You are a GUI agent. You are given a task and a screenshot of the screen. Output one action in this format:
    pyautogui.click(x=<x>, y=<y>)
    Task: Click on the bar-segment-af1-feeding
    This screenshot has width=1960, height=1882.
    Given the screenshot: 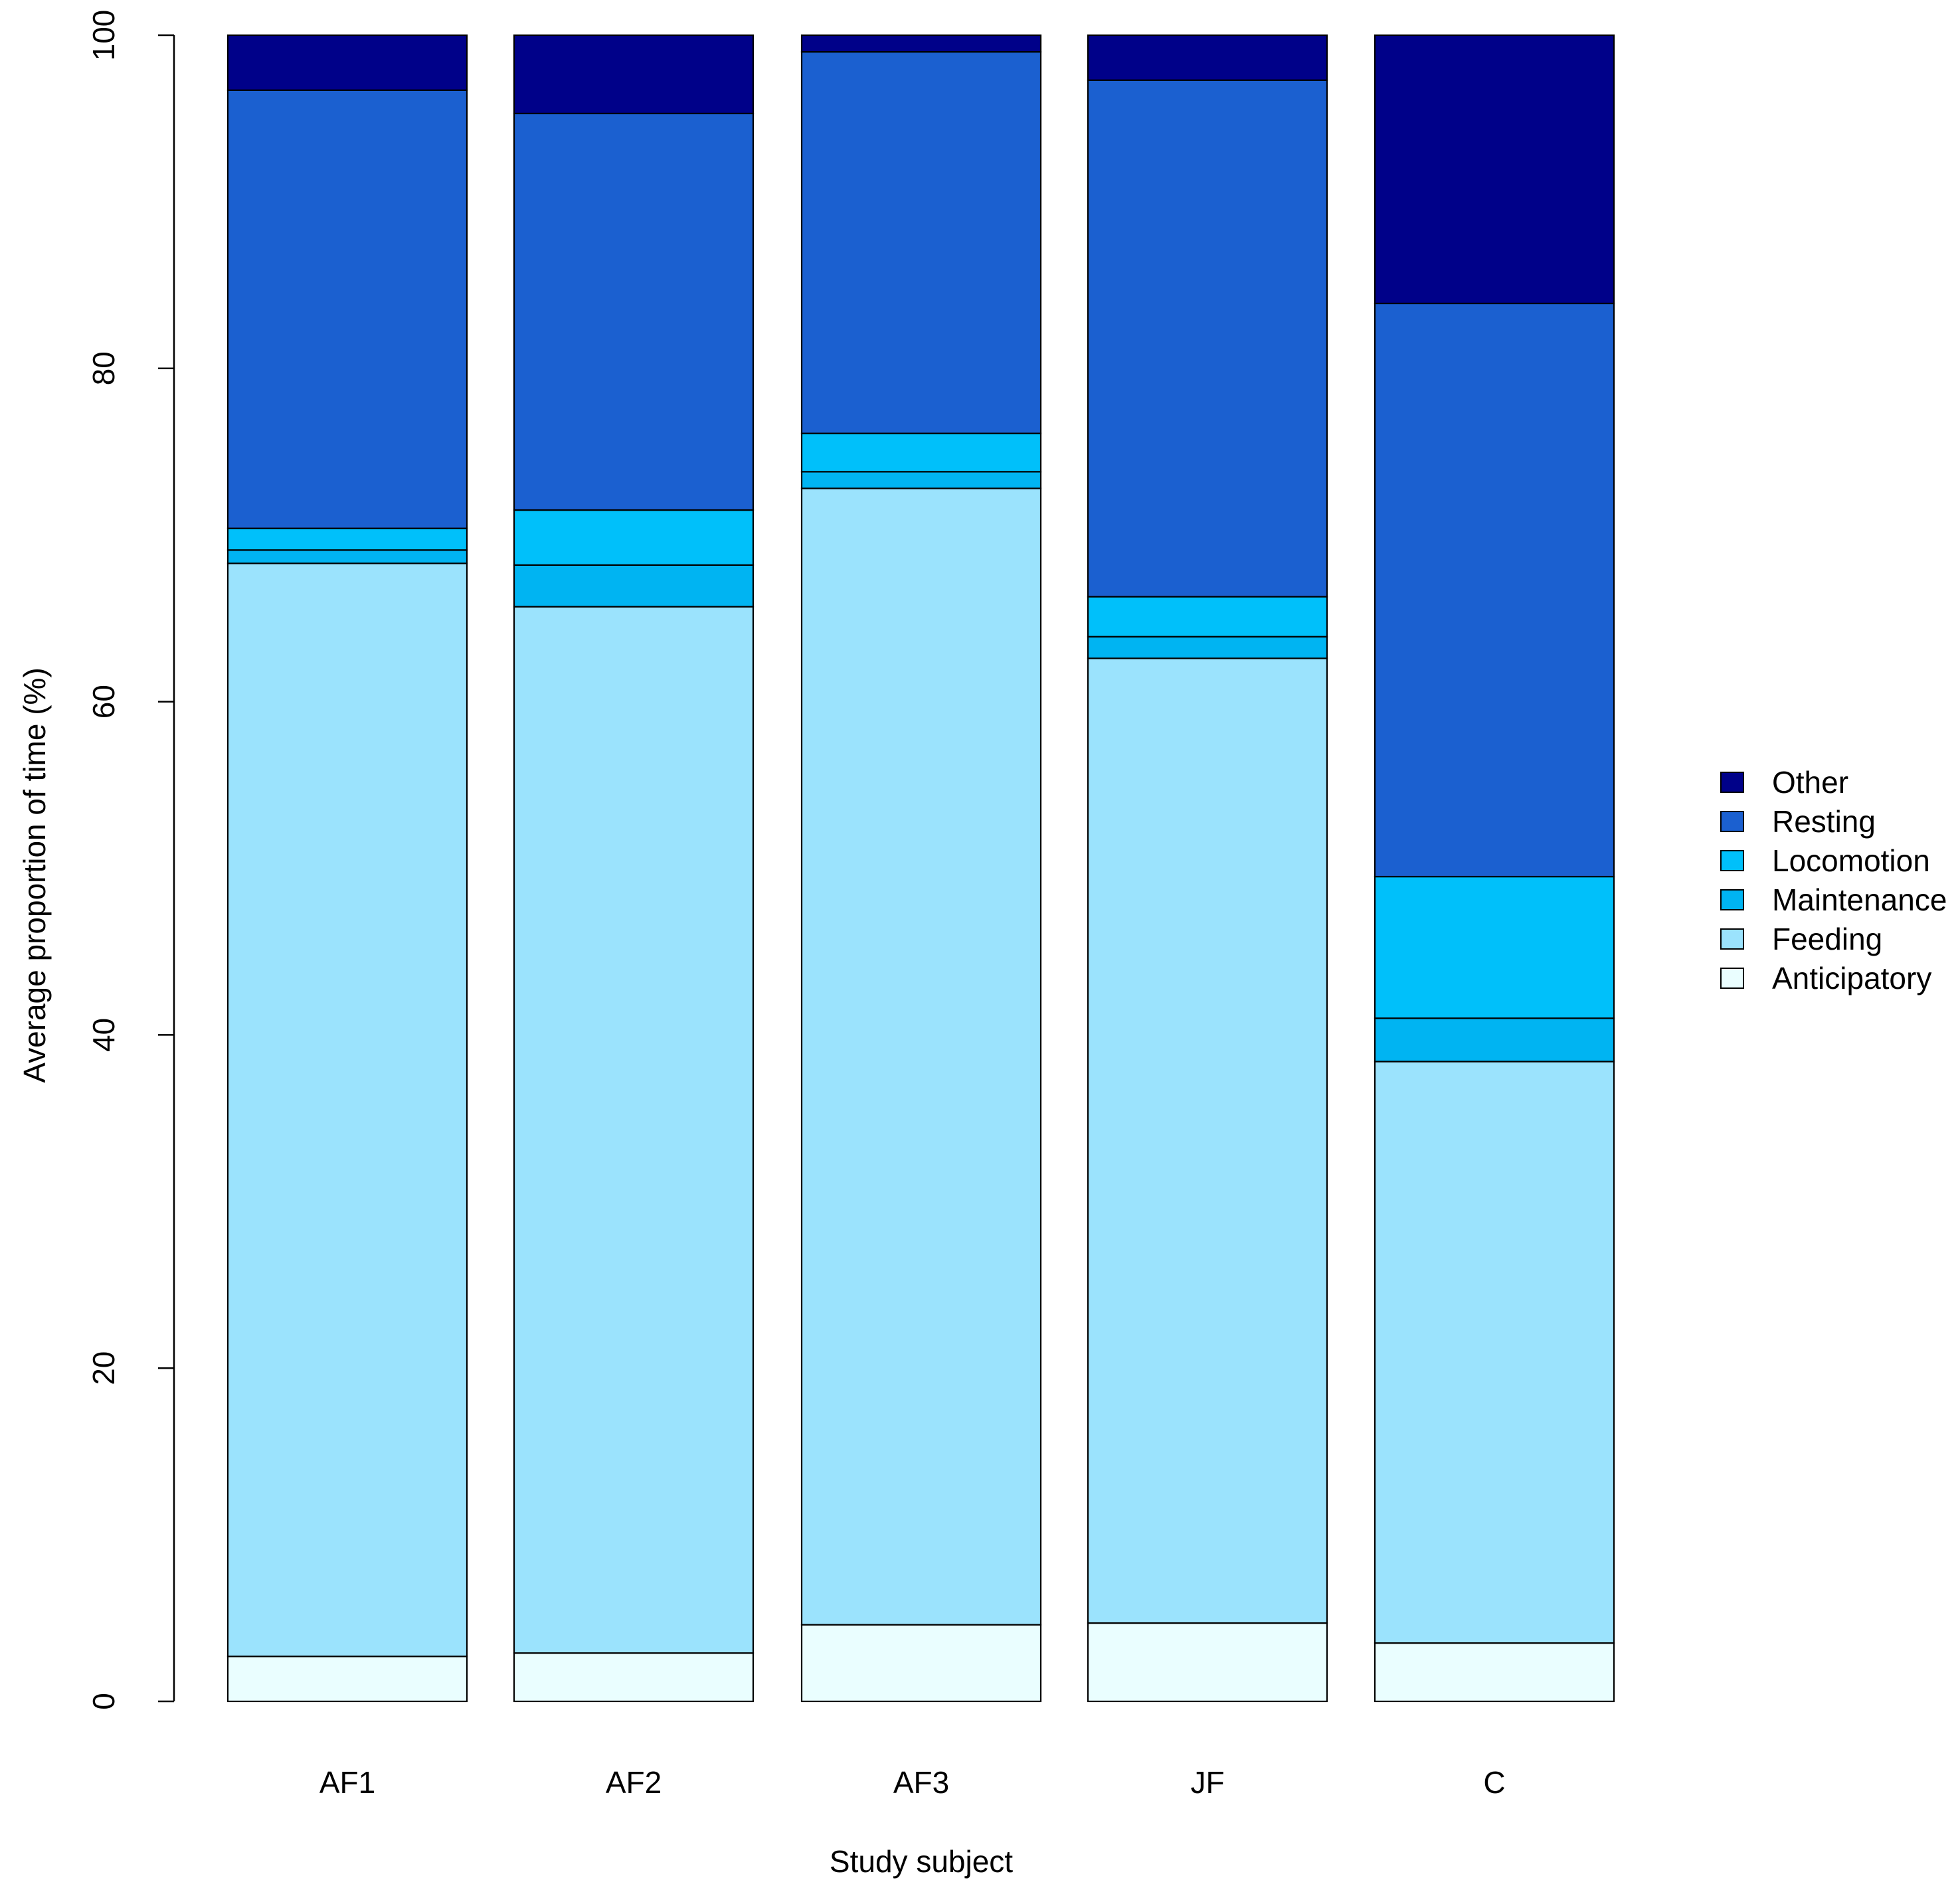 What is the action you would take?
    pyautogui.click(x=347, y=1110)
    